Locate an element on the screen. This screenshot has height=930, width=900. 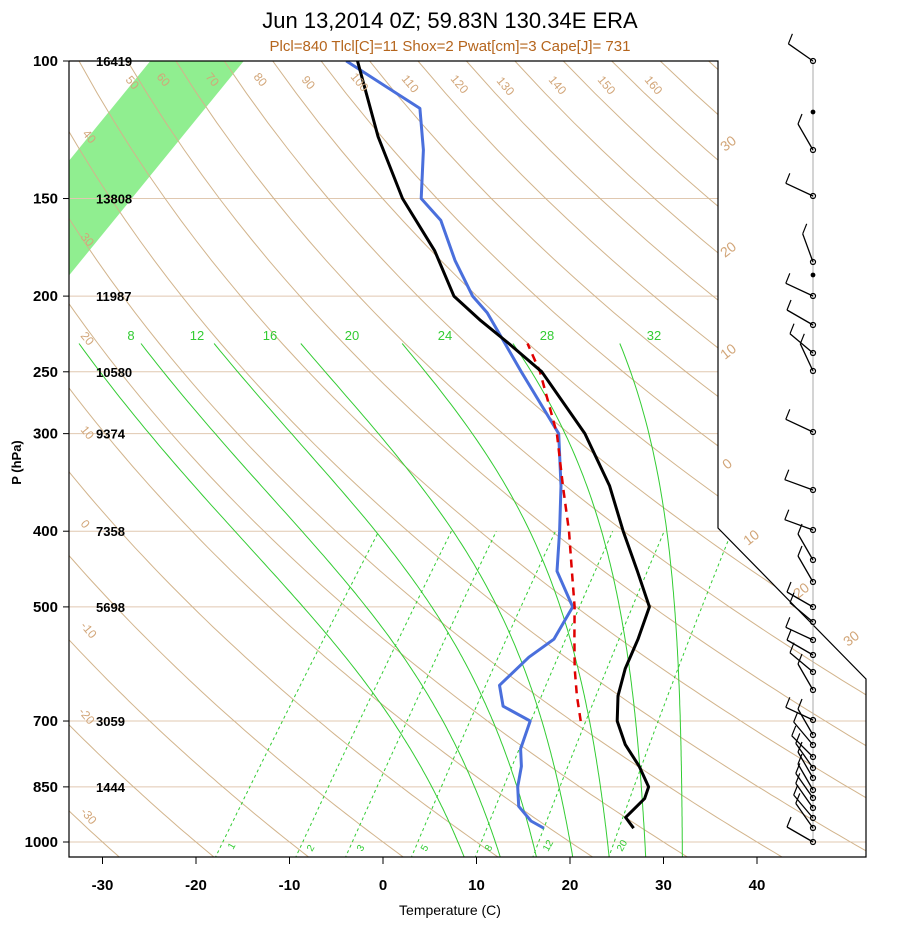
height-label: 5698 is located at coordinates (110, 607).